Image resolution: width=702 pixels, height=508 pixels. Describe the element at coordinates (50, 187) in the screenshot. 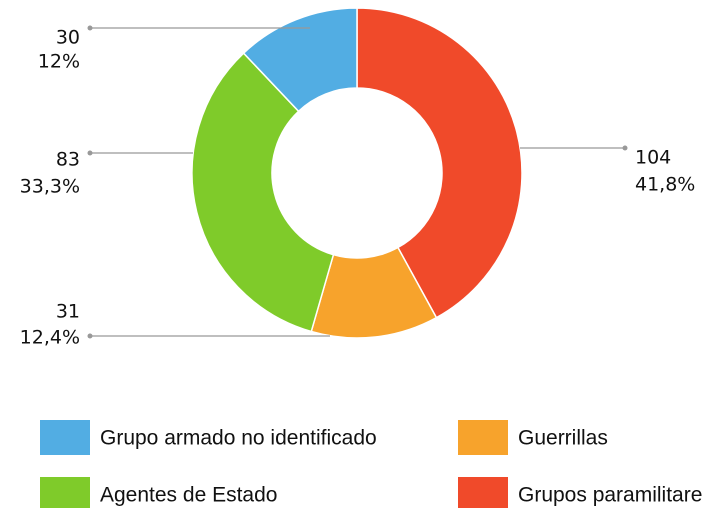

I see `percent-label: 33,3%` at that location.